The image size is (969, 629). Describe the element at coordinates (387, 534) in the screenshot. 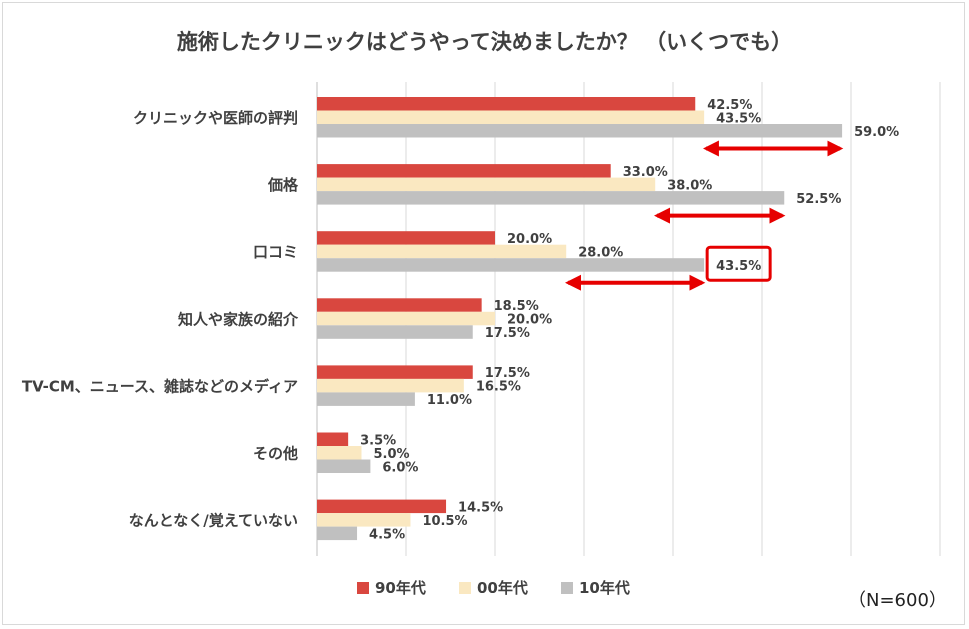

I see `data-label: 4.5%` at that location.